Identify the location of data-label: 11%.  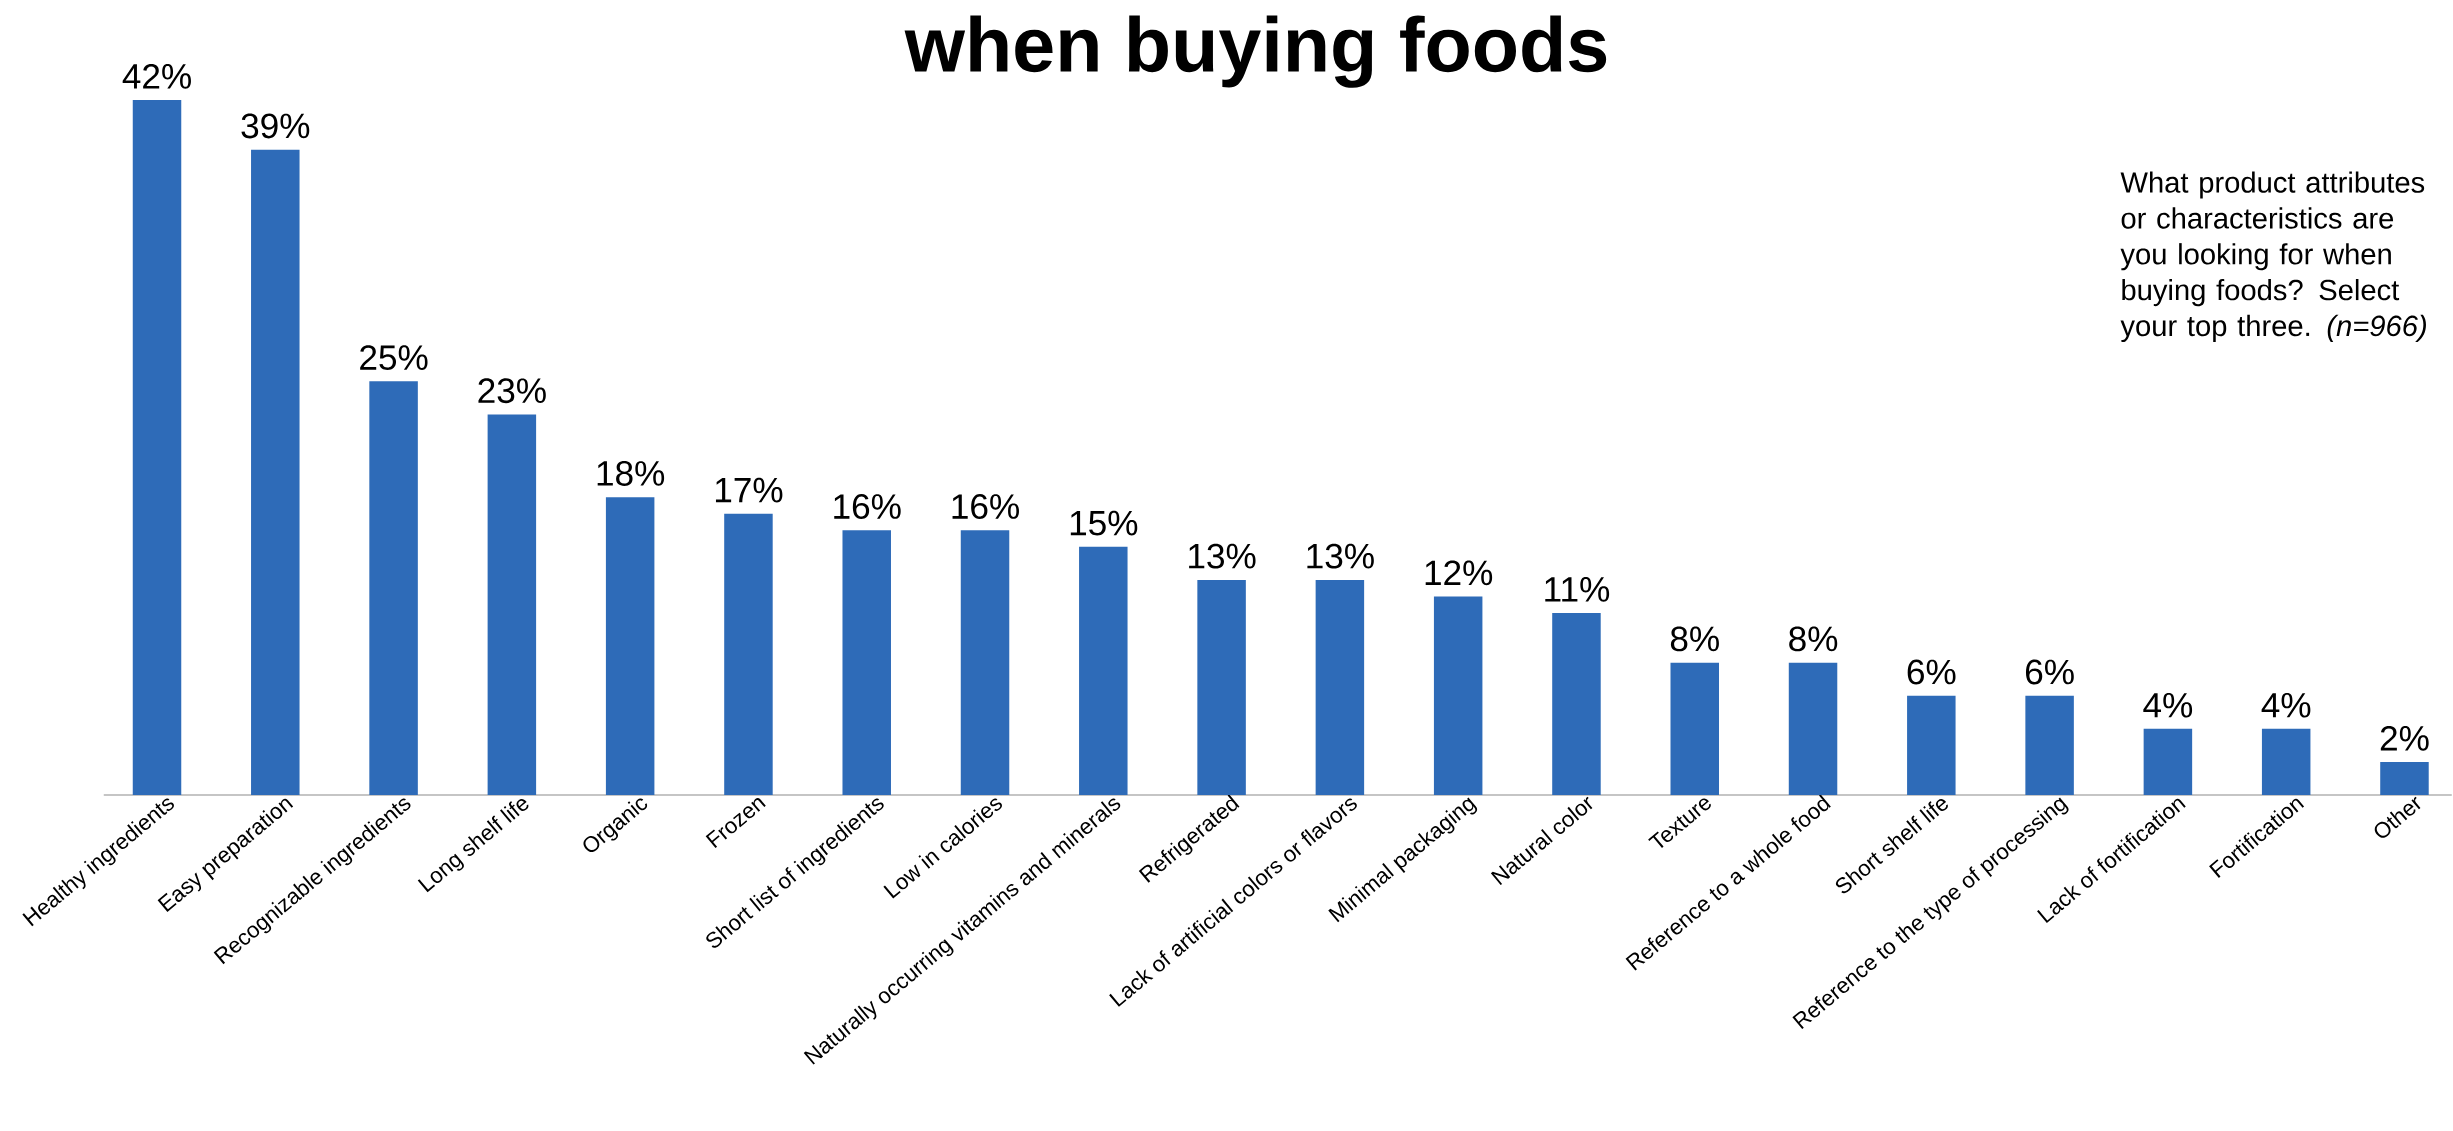
(1577, 589).